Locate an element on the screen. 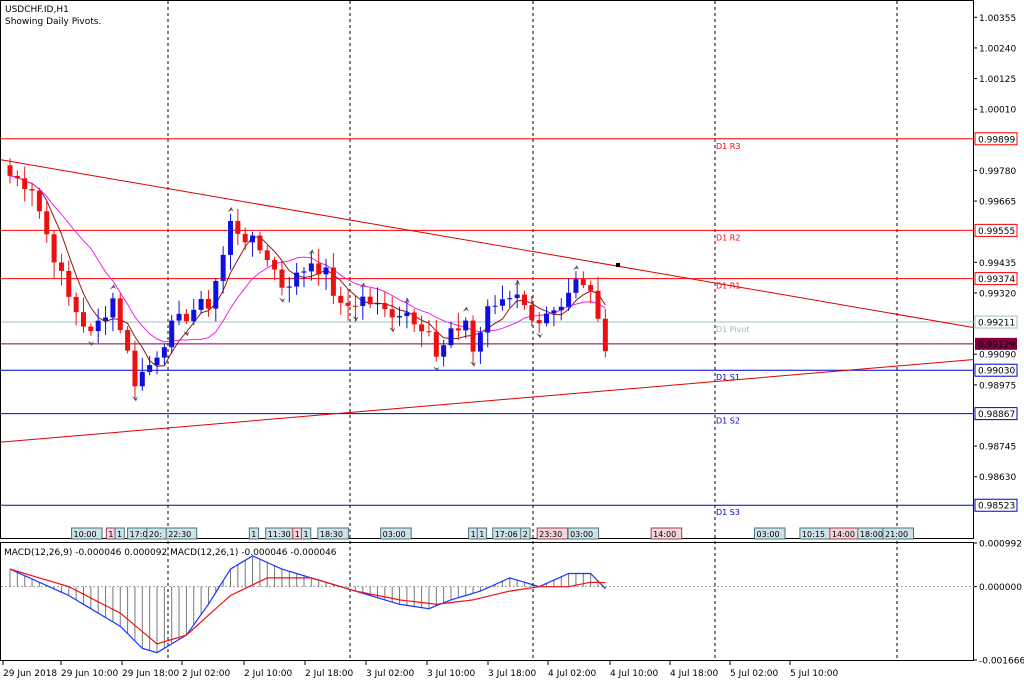 The height and width of the screenshot is (683, 1024). time-tick-label: 3 Jul 10:00 is located at coordinates (451, 674).